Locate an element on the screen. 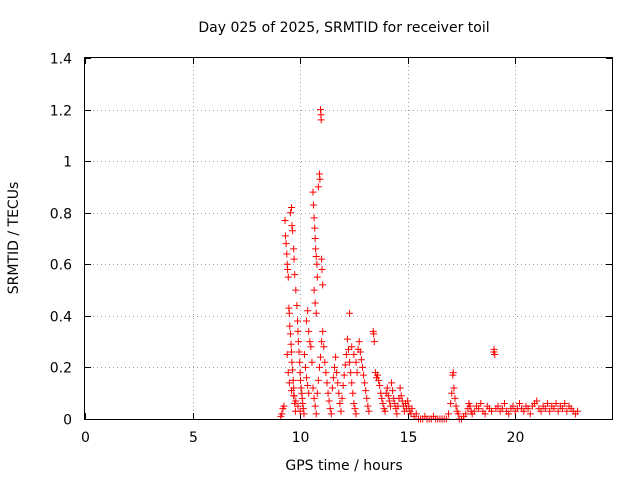  y-tick-label: 1 is located at coordinates (67, 163).